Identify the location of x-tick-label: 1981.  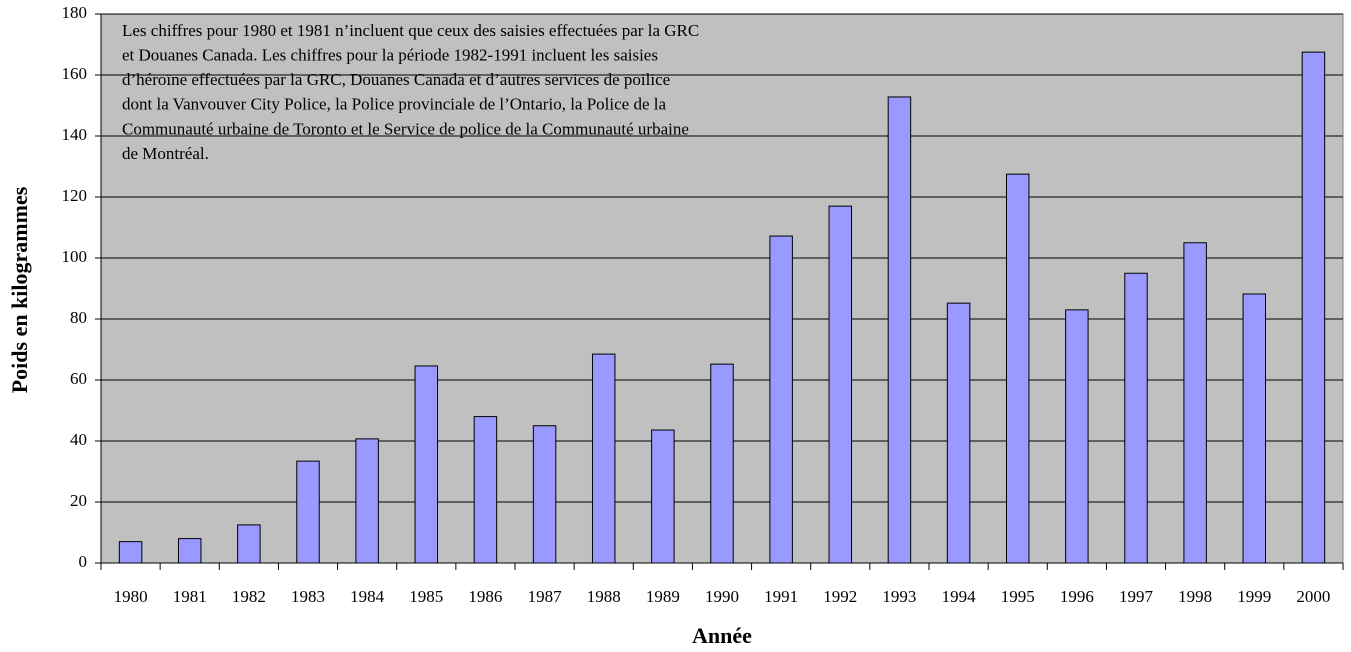
(190, 596).